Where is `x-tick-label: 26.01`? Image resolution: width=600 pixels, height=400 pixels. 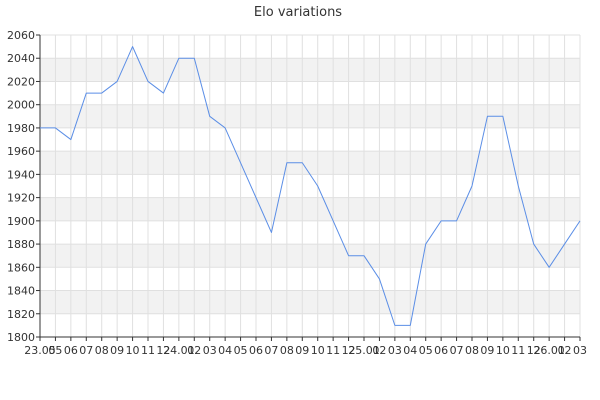 x-tick-label: 26.01 is located at coordinates (549, 350).